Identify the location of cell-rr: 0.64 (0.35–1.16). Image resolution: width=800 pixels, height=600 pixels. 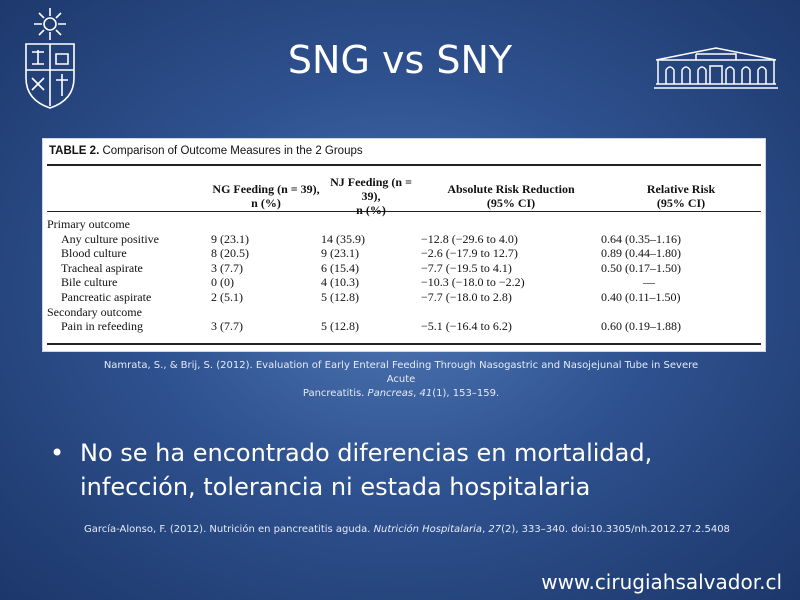
(641, 238).